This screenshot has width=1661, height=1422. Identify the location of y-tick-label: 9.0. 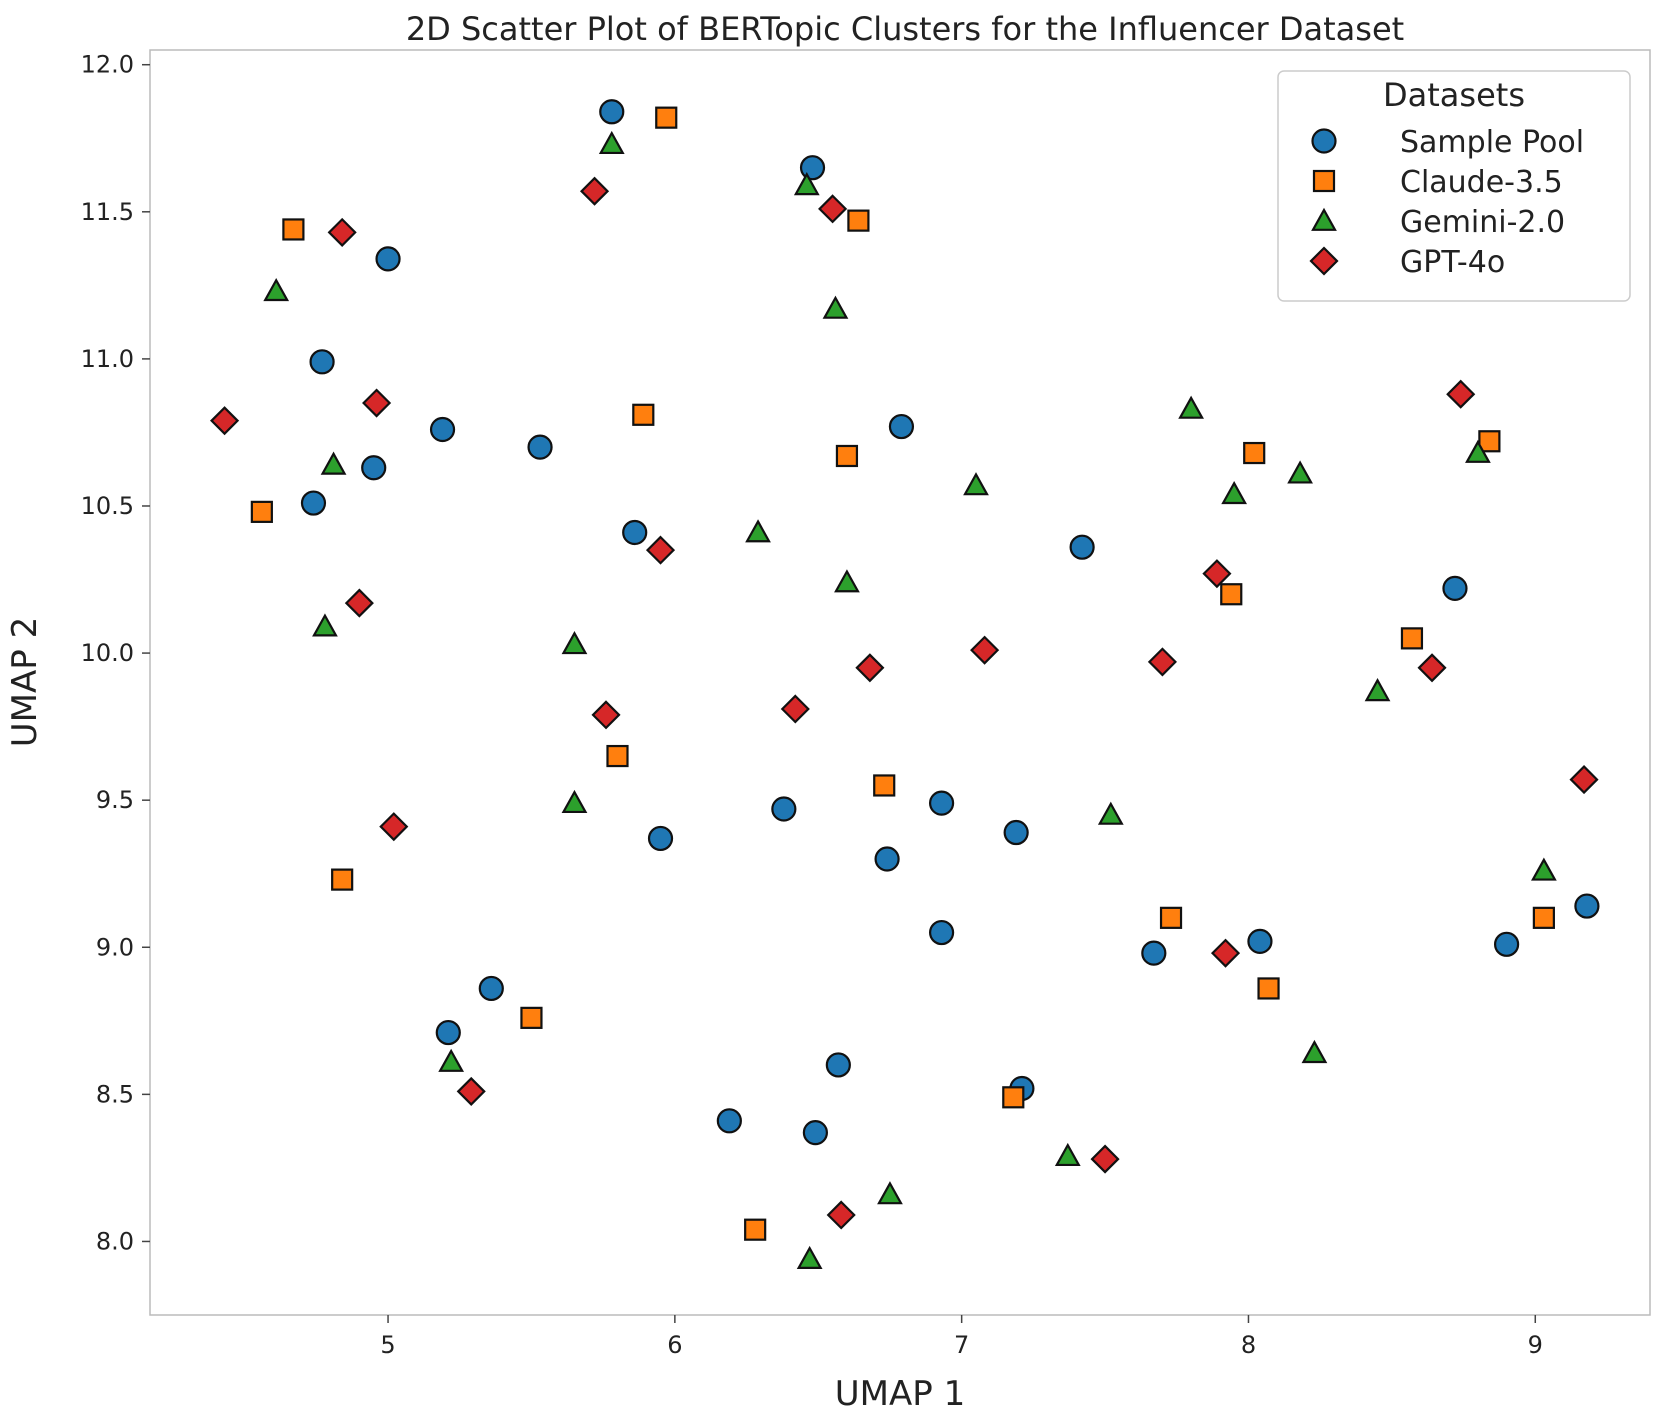
(115, 947).